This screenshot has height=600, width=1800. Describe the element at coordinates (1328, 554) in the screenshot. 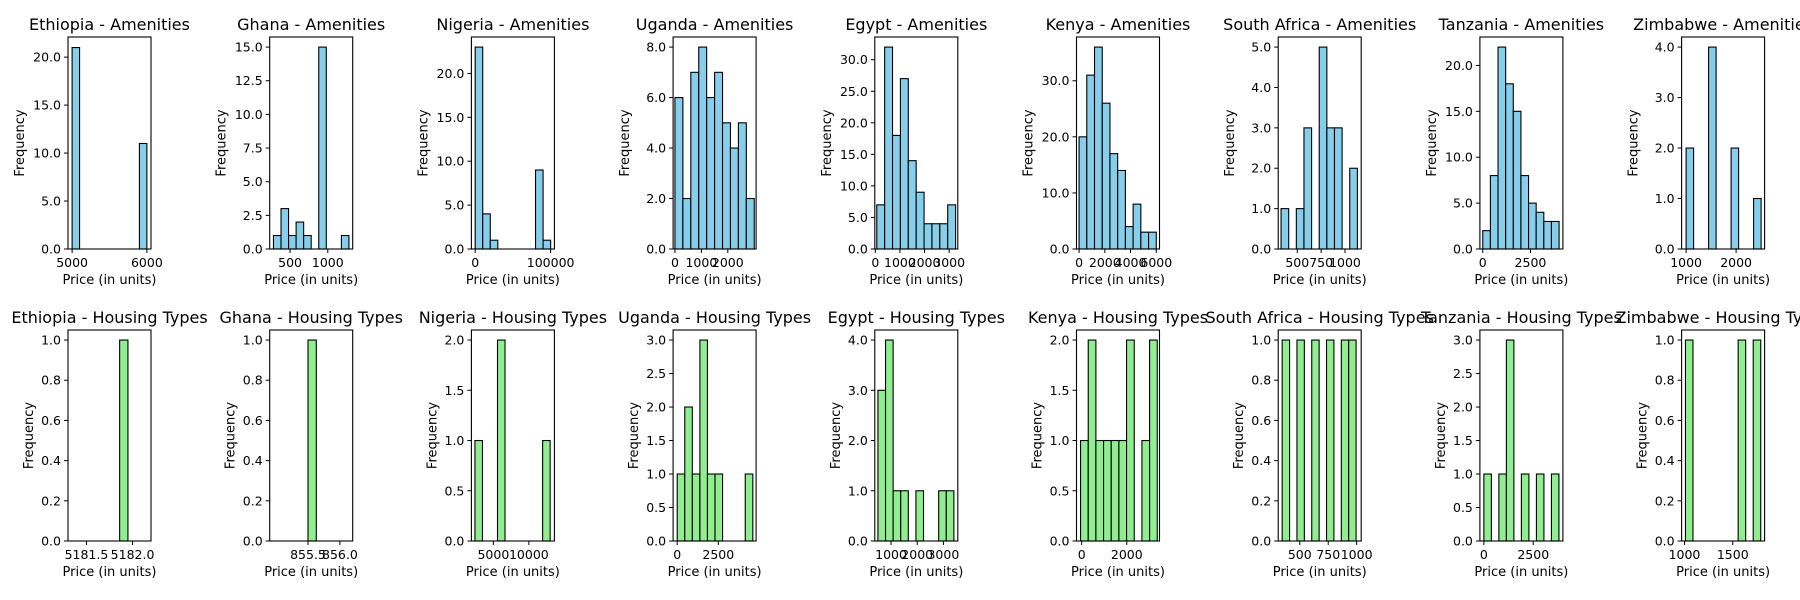

I see `x-tick-label: 750` at that location.